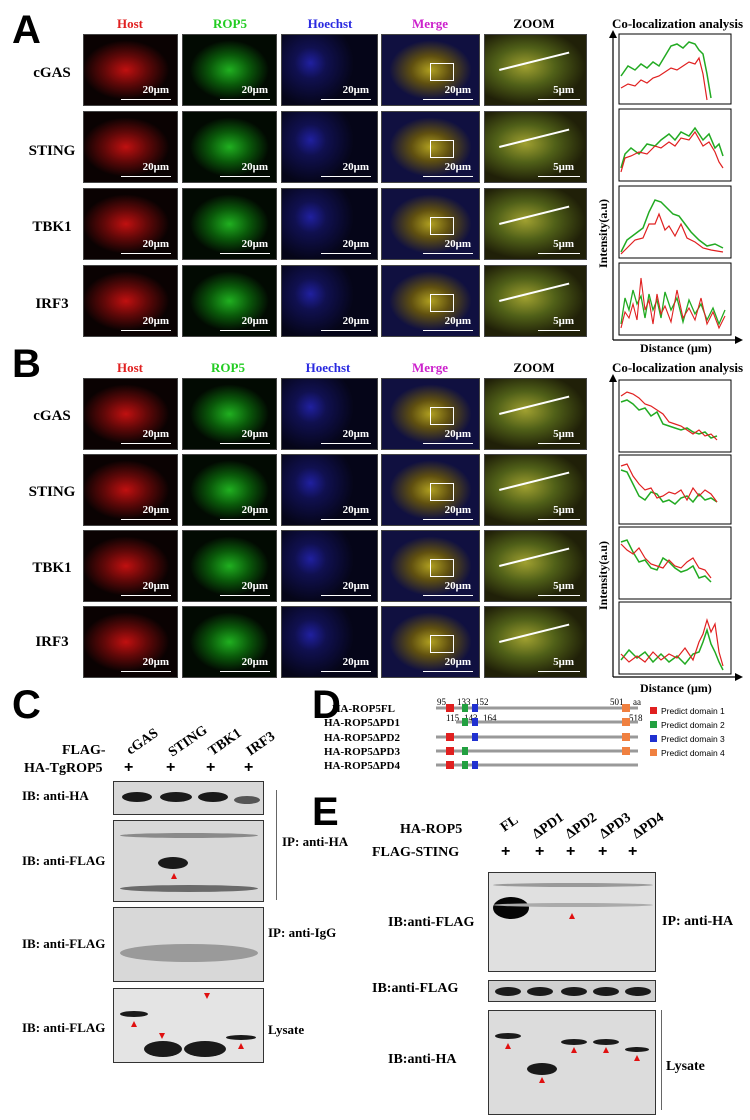 Image resolution: width=750 pixels, height=1120 pixels. Describe the element at coordinates (329, 224) in the screenshot. I see `a-tile-tbk1-hoechst: 20μm` at that location.